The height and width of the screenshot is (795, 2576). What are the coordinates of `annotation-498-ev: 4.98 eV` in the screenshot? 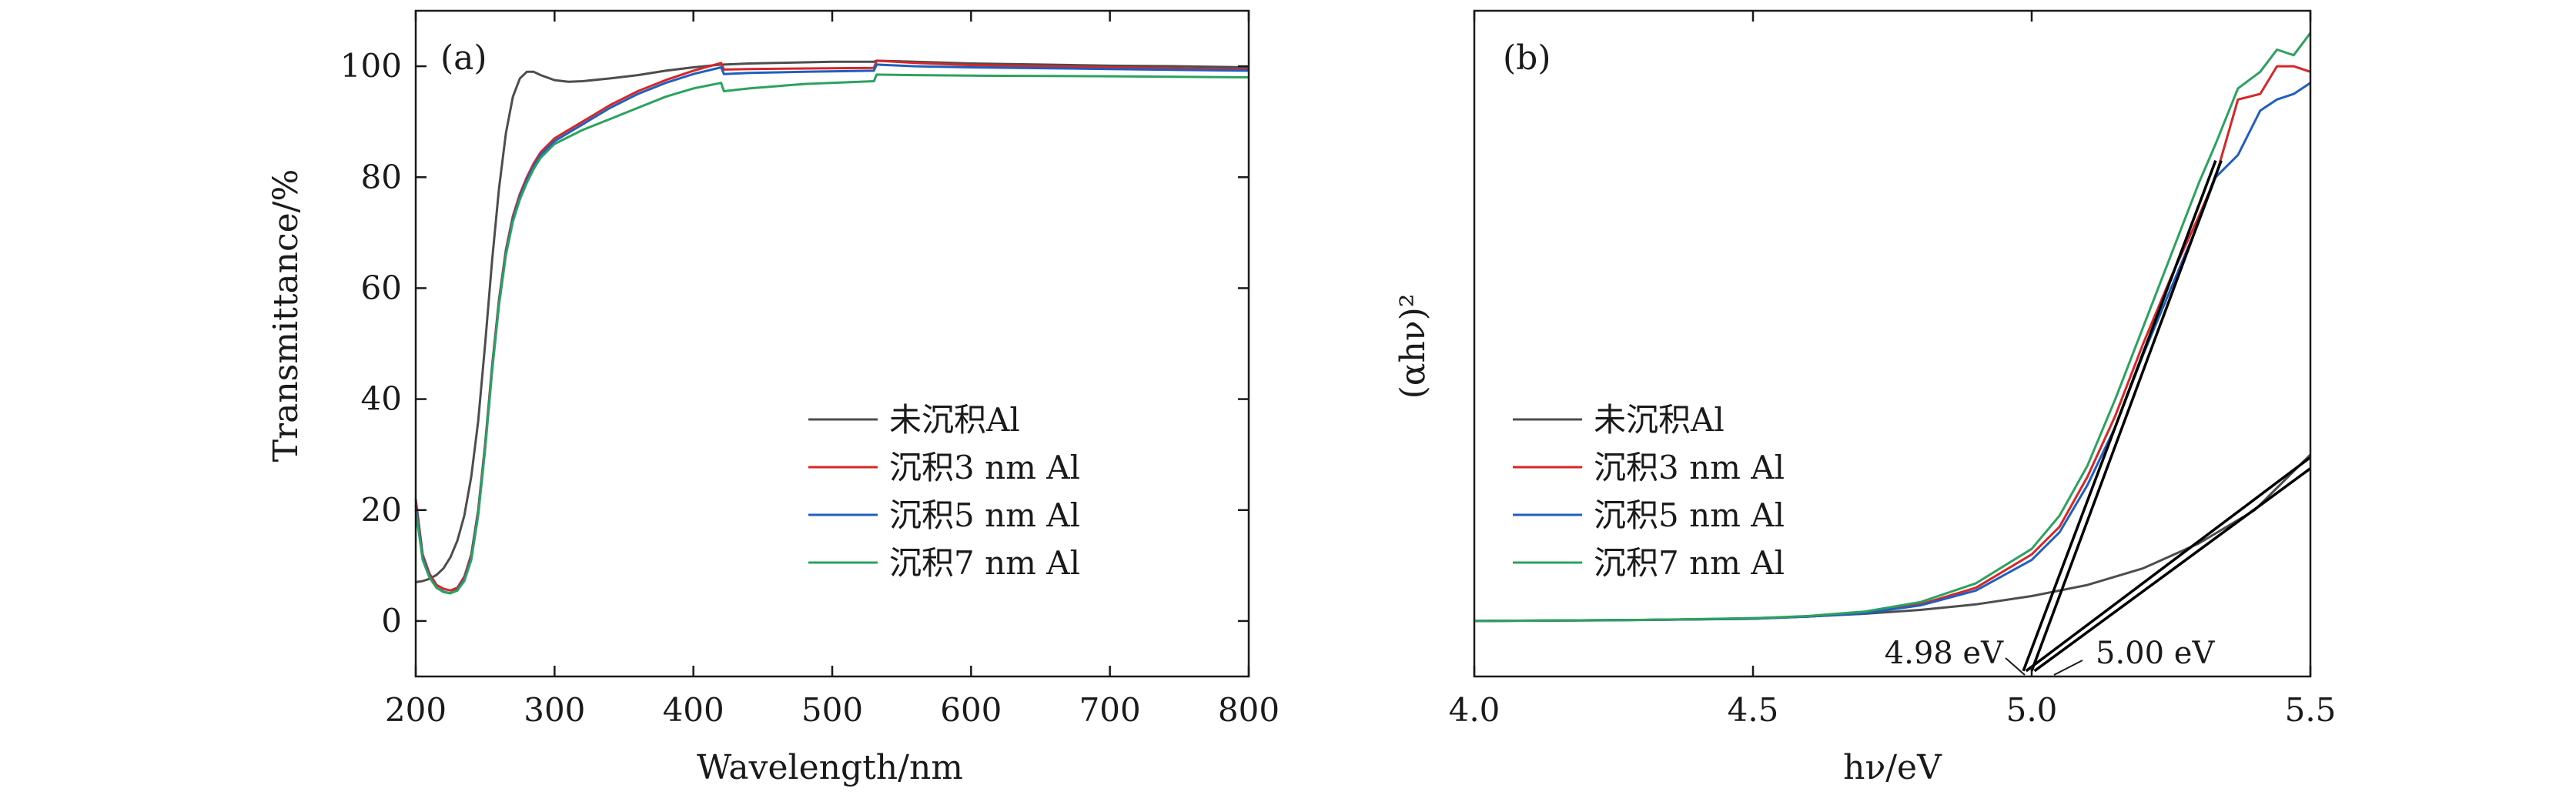 It's located at (1945, 653).